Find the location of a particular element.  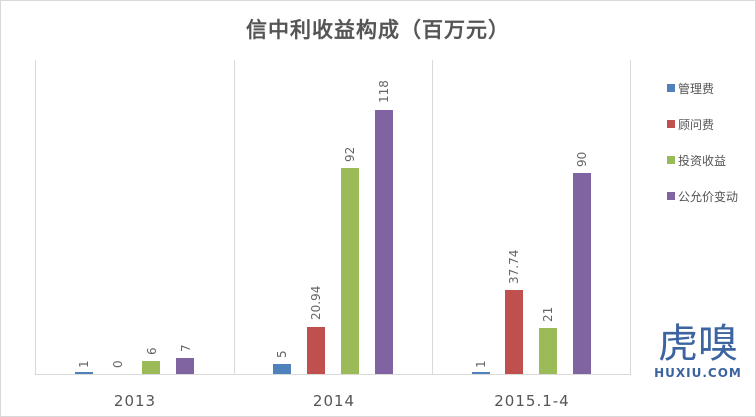

bar-2014-management-fee is located at coordinates (282, 369).